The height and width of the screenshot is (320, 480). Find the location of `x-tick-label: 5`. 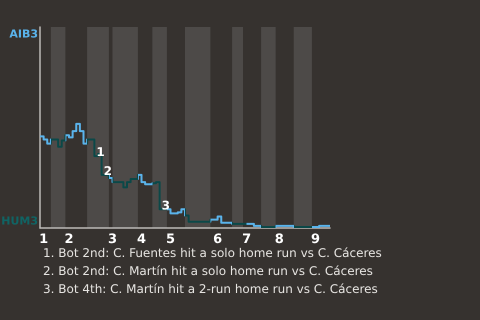

x-tick-label: 5 is located at coordinates (171, 239).